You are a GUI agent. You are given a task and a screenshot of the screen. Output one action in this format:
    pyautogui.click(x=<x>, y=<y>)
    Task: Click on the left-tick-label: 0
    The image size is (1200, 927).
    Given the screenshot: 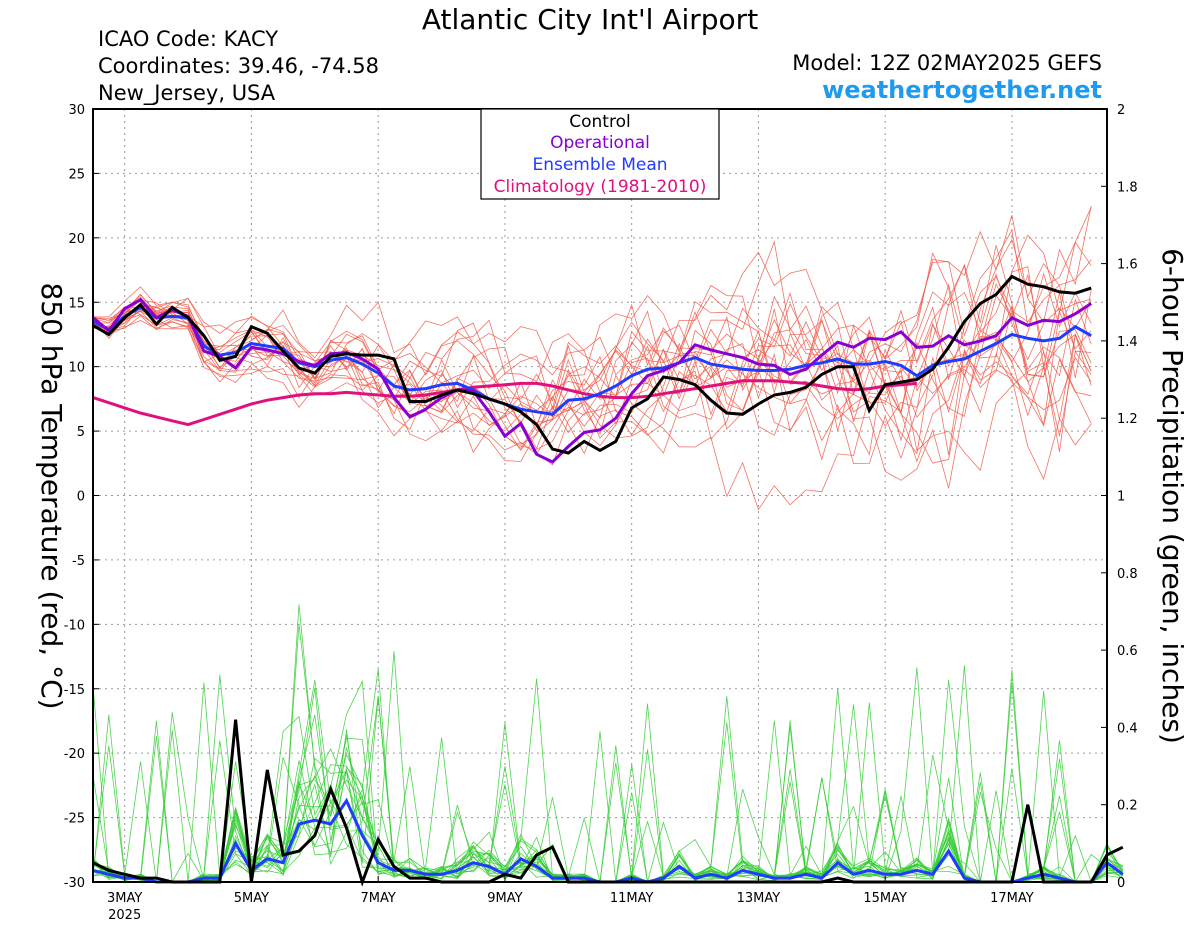 What is the action you would take?
    pyautogui.click(x=81, y=497)
    